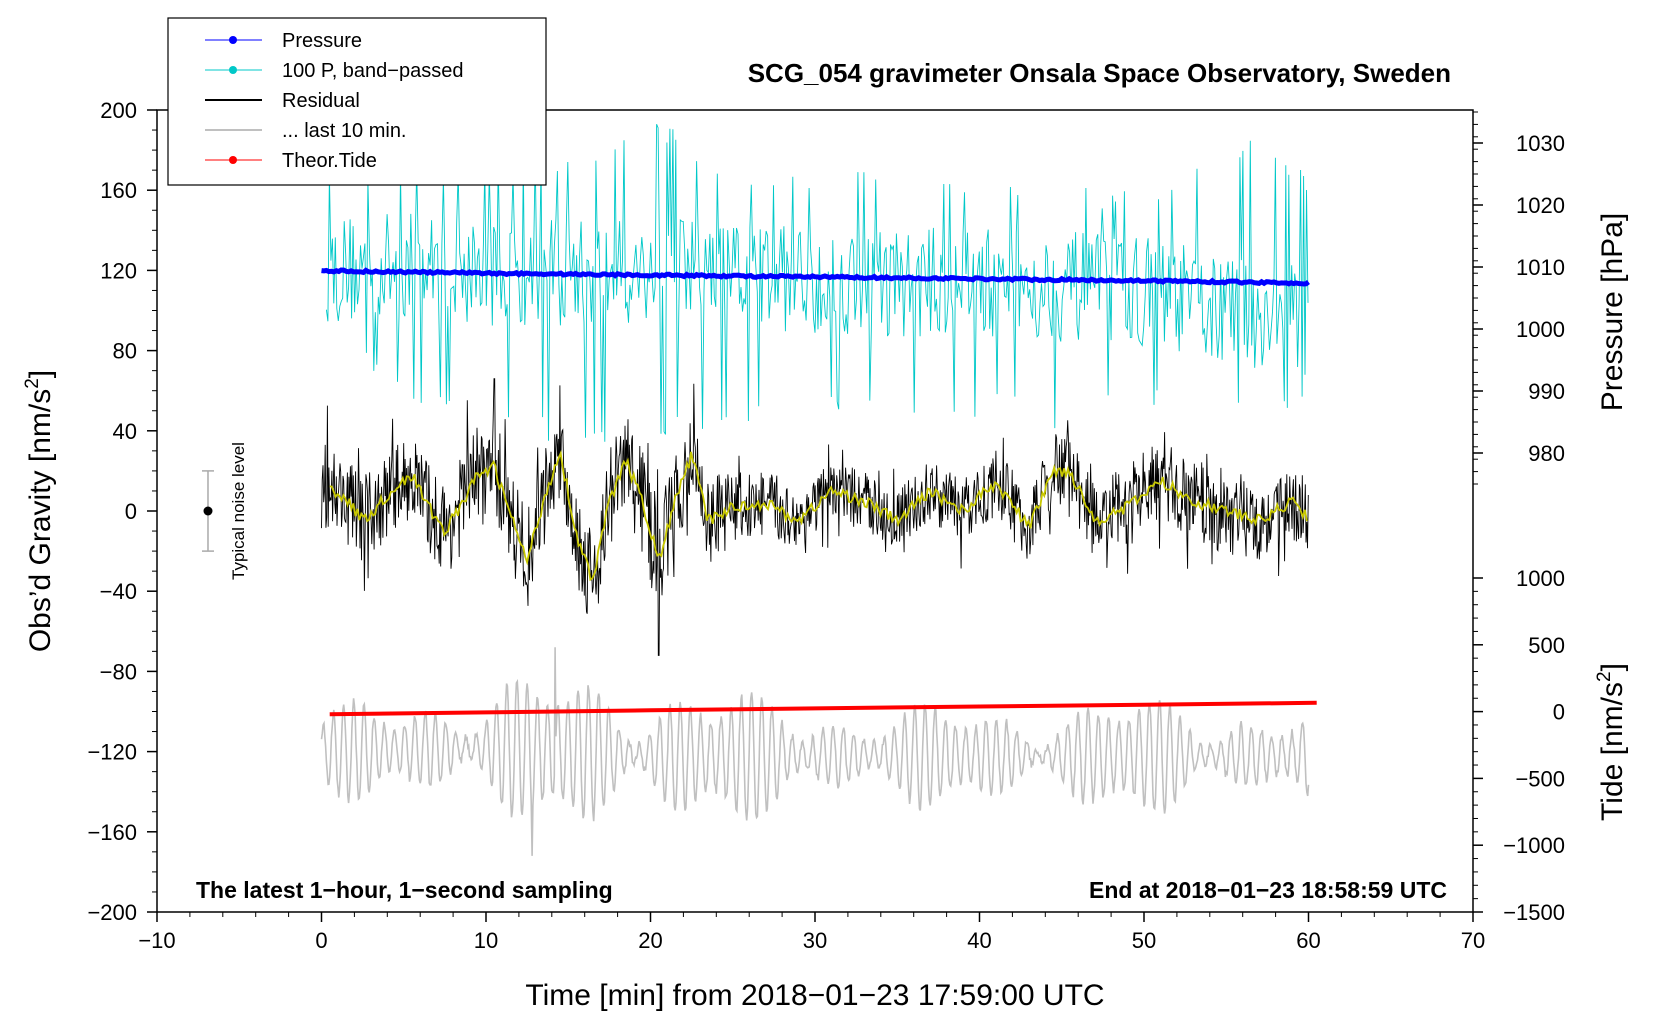 The height and width of the screenshot is (1020, 1660). What do you see at coordinates (329, 161) in the screenshot?
I see `legend-label: Theor.Tide` at bounding box center [329, 161].